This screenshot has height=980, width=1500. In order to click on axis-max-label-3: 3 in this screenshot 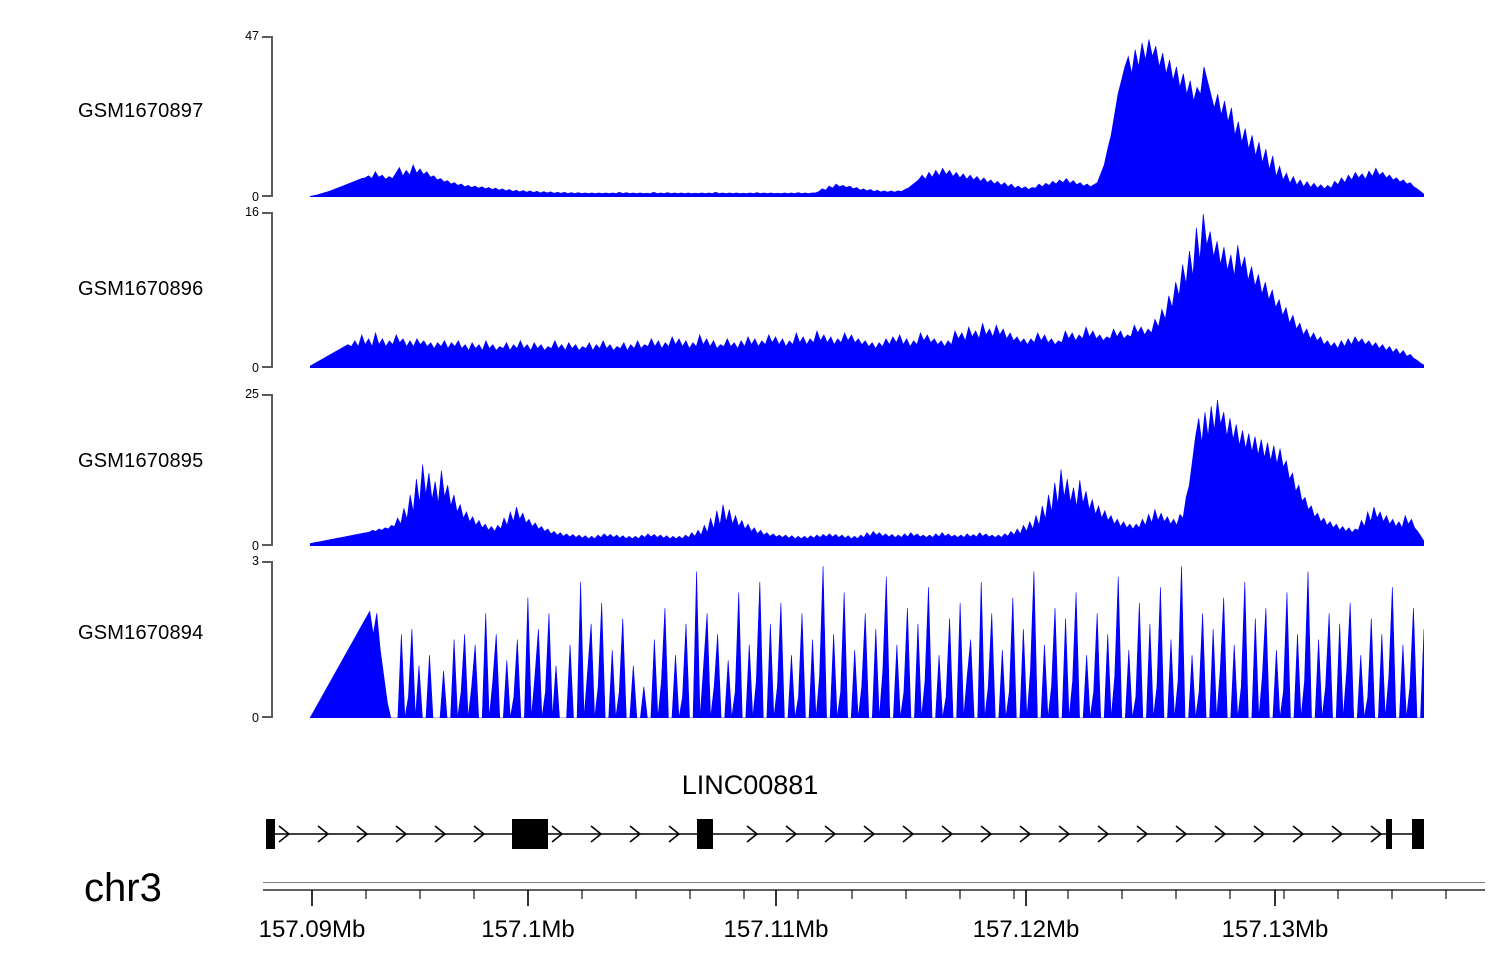, I will do `click(255, 561)`.